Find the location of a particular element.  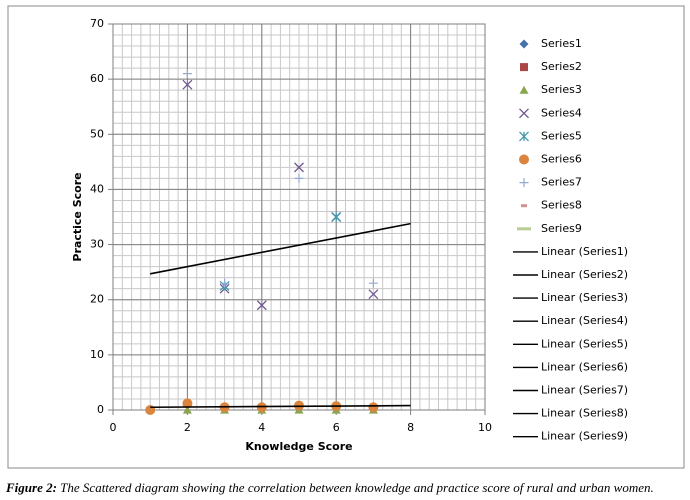

caption-label: Figure 2: is located at coordinates (31, 487).